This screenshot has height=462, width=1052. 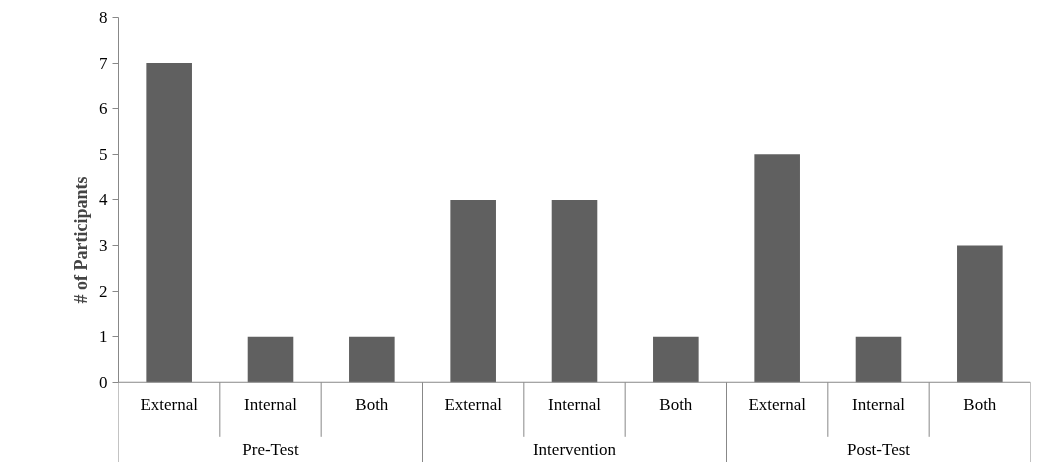 I want to click on y-tick-label: 8, so click(x=103, y=17).